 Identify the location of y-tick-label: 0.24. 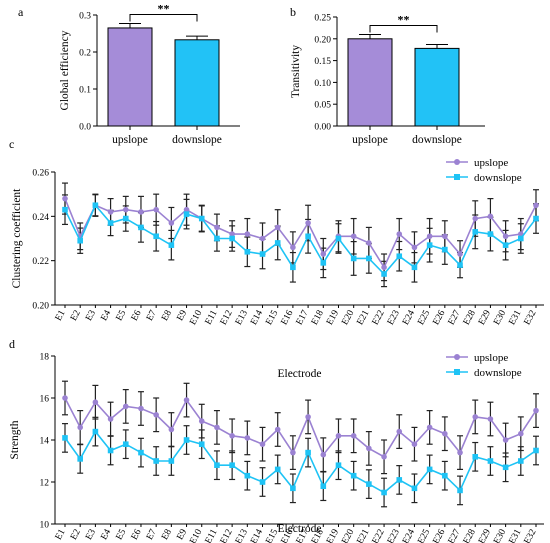
(40, 218).